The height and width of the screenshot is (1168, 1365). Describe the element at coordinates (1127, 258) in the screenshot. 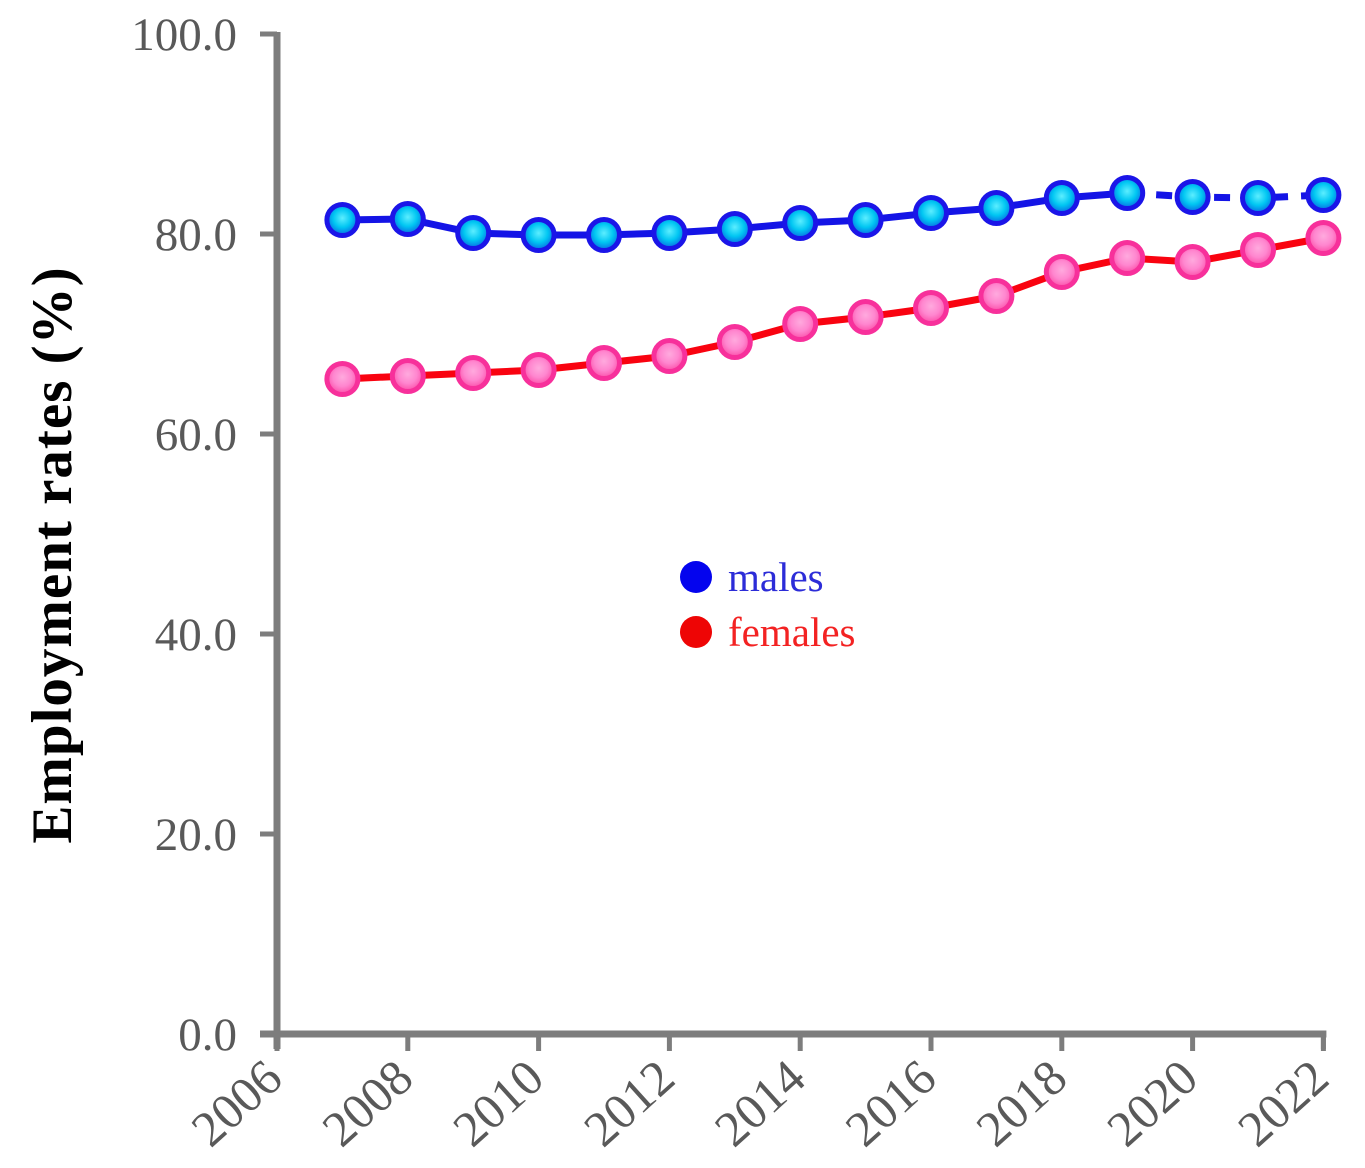

I see `data-point-females-2019` at that location.